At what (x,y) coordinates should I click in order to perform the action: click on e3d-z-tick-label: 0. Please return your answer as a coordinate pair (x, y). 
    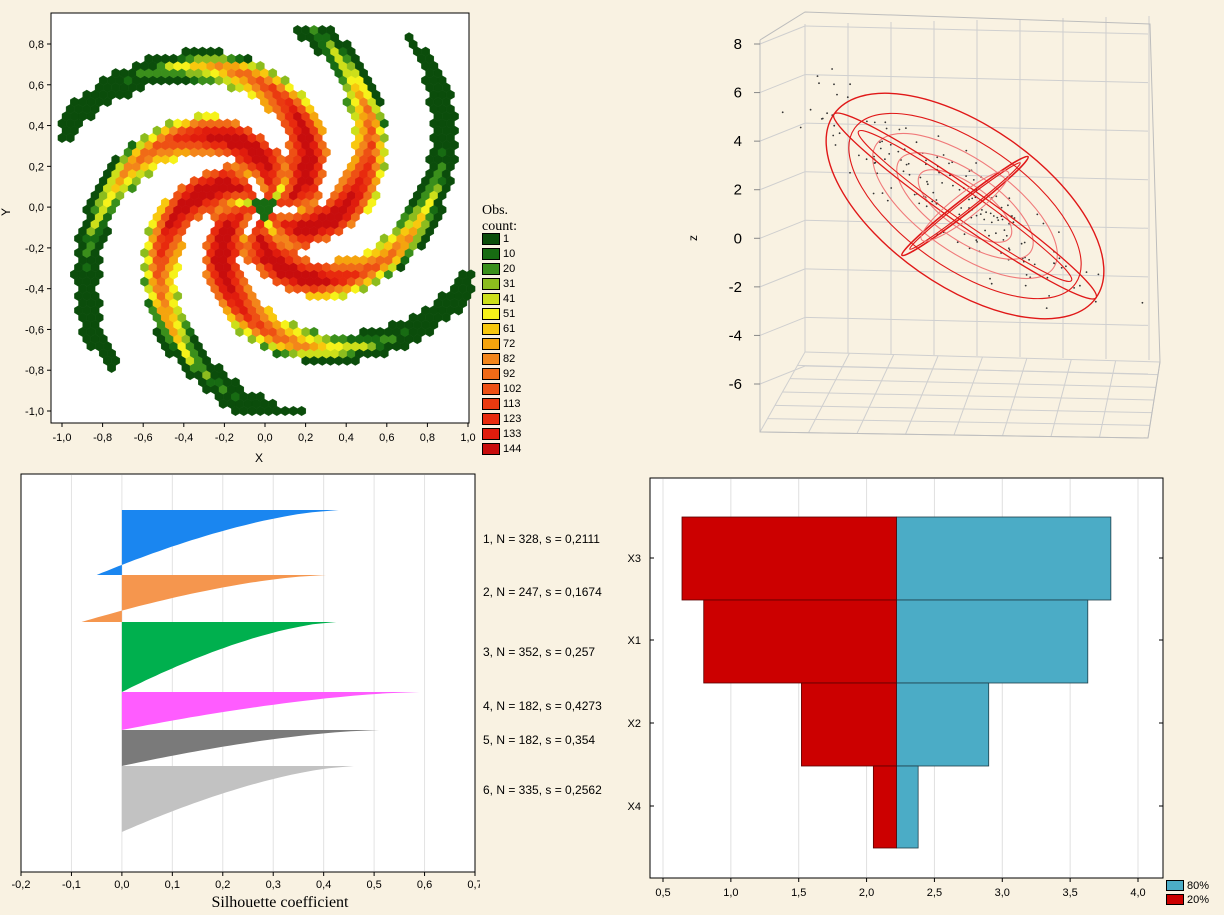
    Looking at the image, I should click on (738, 238).